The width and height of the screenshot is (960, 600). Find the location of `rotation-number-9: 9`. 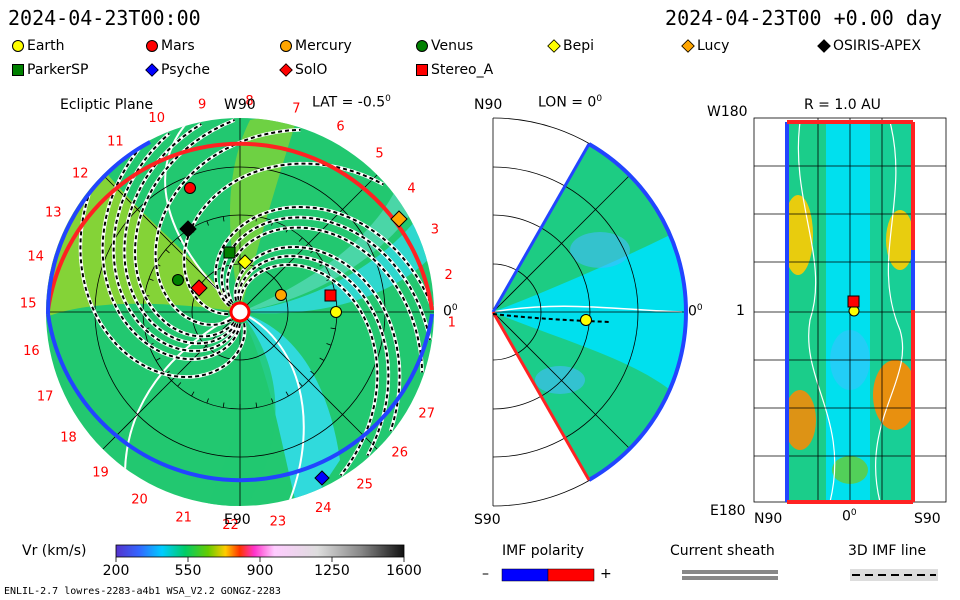

rotation-number-9: 9 is located at coordinates (202, 104).